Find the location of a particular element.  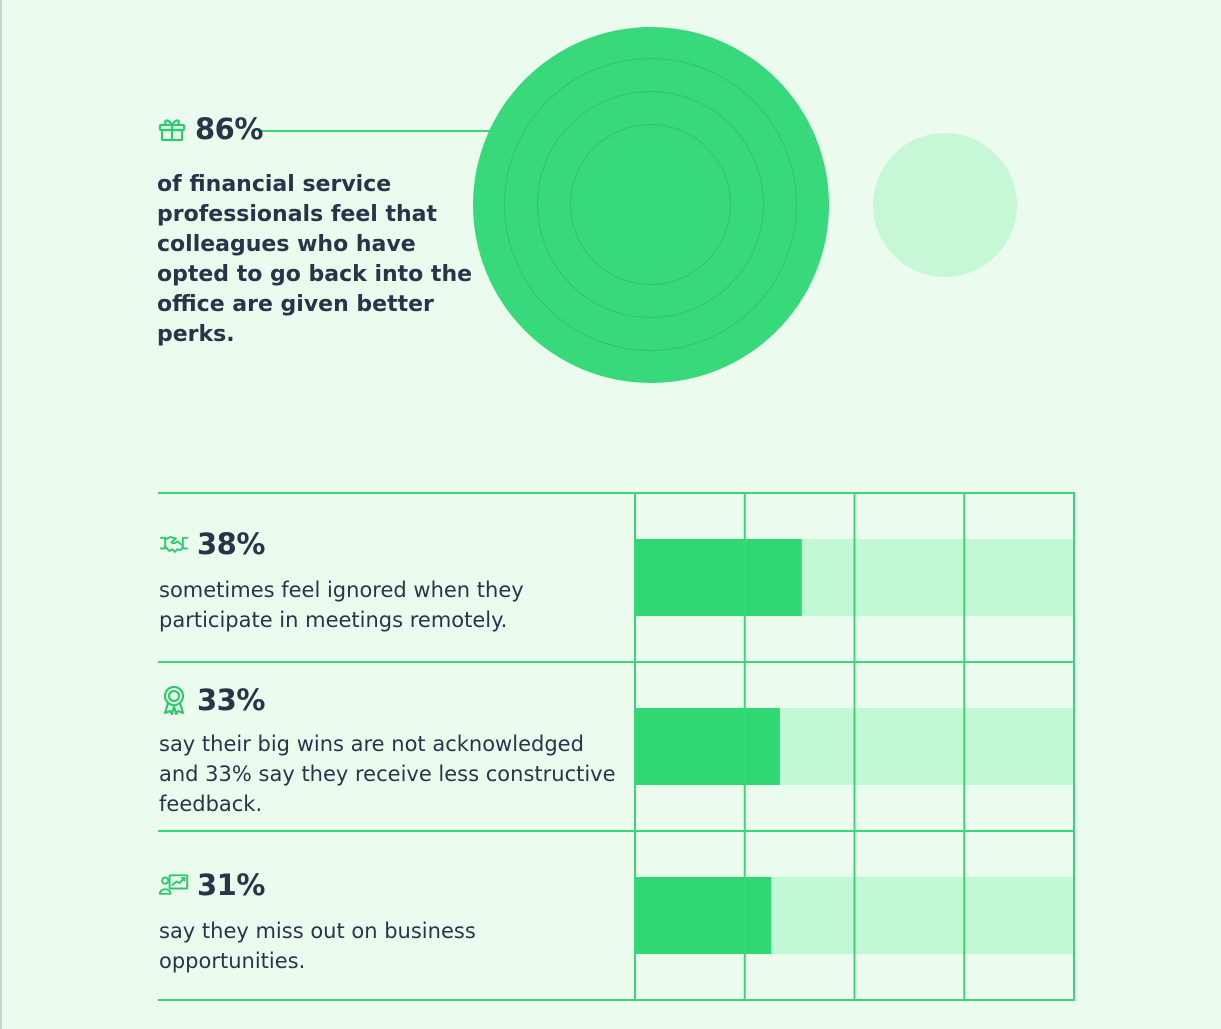

large-circle-graphic is located at coordinates (651, 205).